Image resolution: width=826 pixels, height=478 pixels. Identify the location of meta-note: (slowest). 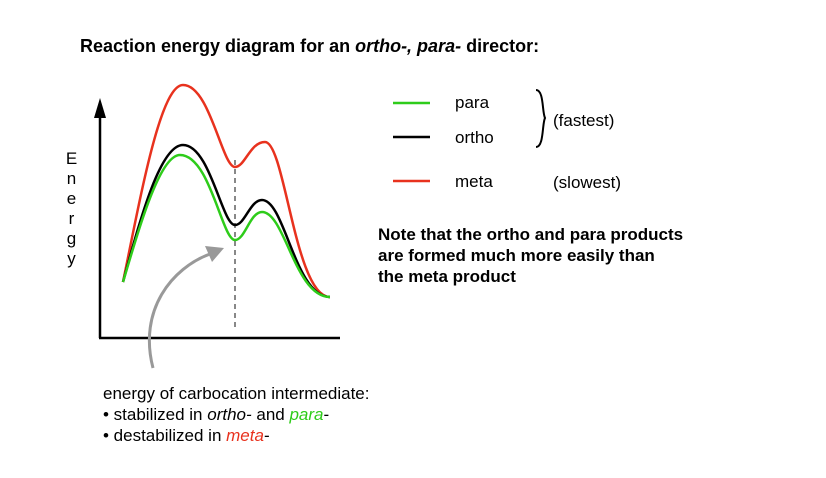
(587, 182).